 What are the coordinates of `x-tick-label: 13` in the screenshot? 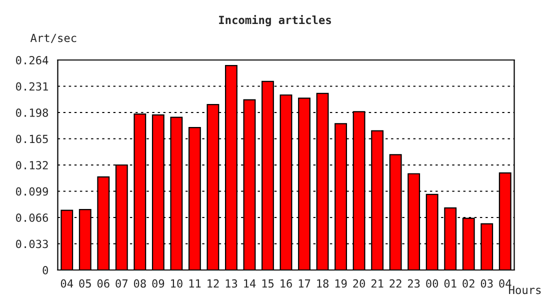 It's located at (232, 283).